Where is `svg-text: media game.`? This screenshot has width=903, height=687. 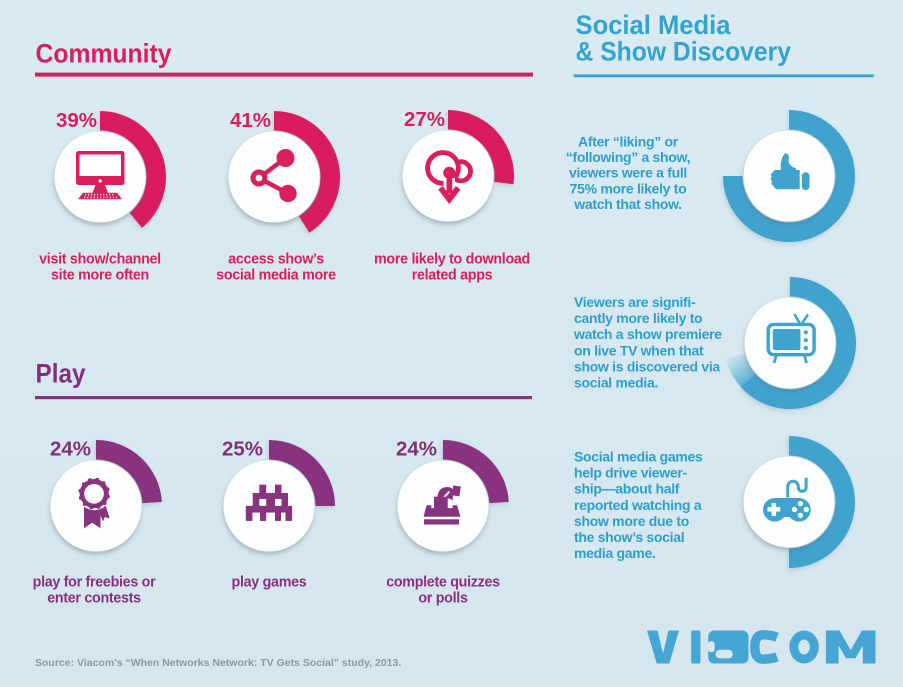
svg-text: media game. is located at coordinates (615, 553).